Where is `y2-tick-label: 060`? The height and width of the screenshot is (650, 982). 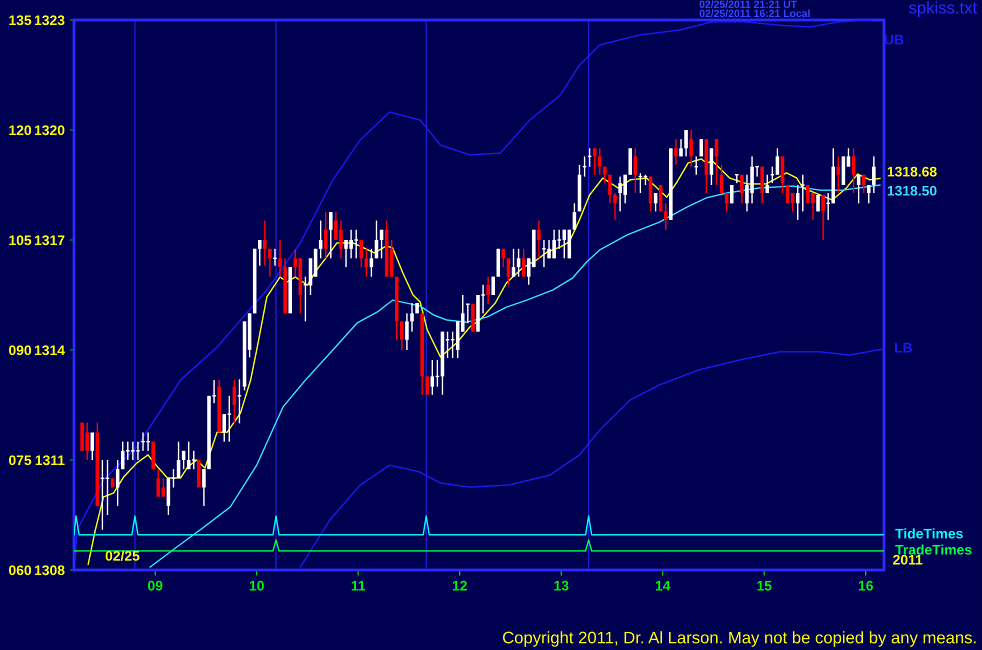 y2-tick-label: 060 is located at coordinates (20, 570).